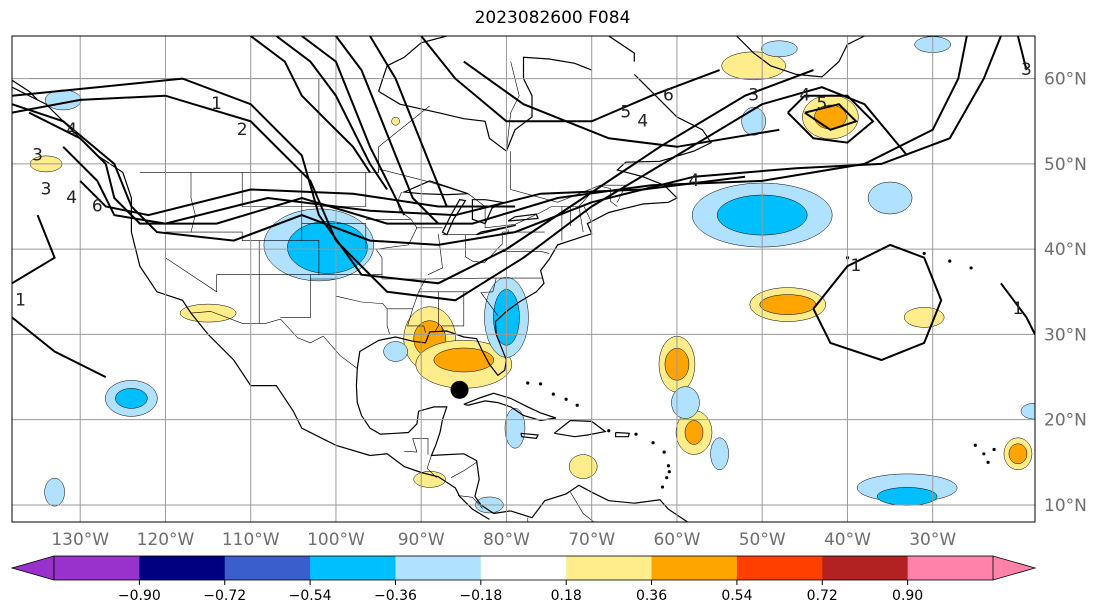 The height and width of the screenshot is (615, 1105). What do you see at coordinates (242, 130) in the screenshot?
I see `contour-label-1: 2` at bounding box center [242, 130].